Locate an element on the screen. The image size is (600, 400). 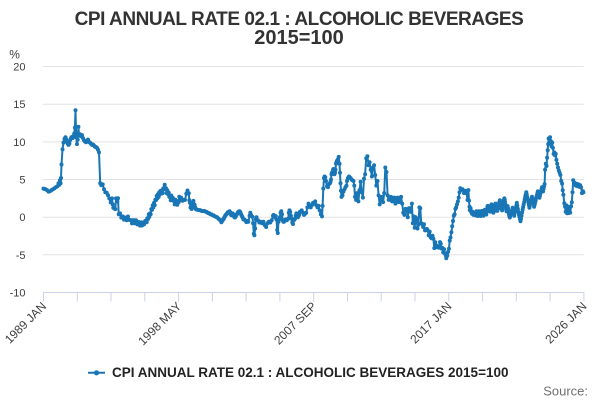
svg-text: -10 is located at coordinates (18, 294).